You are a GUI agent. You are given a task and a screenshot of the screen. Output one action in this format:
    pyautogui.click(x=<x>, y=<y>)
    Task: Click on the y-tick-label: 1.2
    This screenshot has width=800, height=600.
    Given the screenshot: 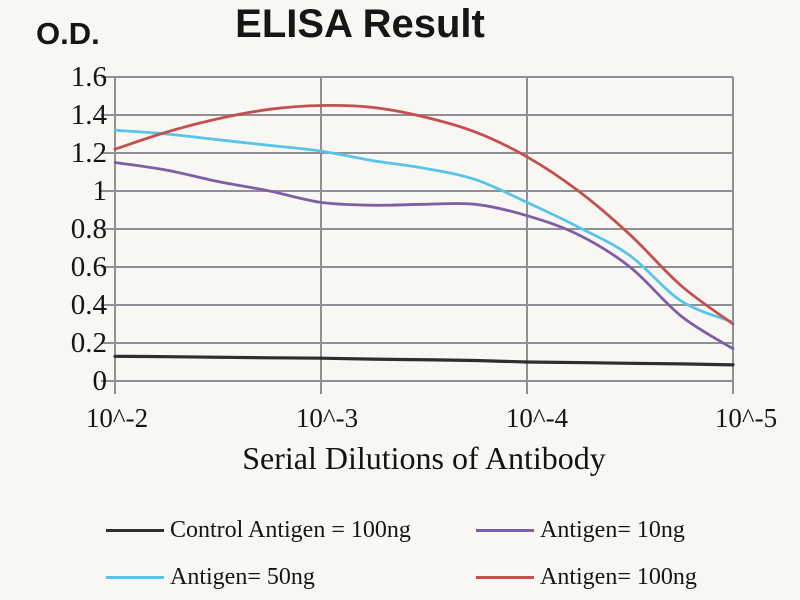 What is the action you would take?
    pyautogui.click(x=88, y=153)
    